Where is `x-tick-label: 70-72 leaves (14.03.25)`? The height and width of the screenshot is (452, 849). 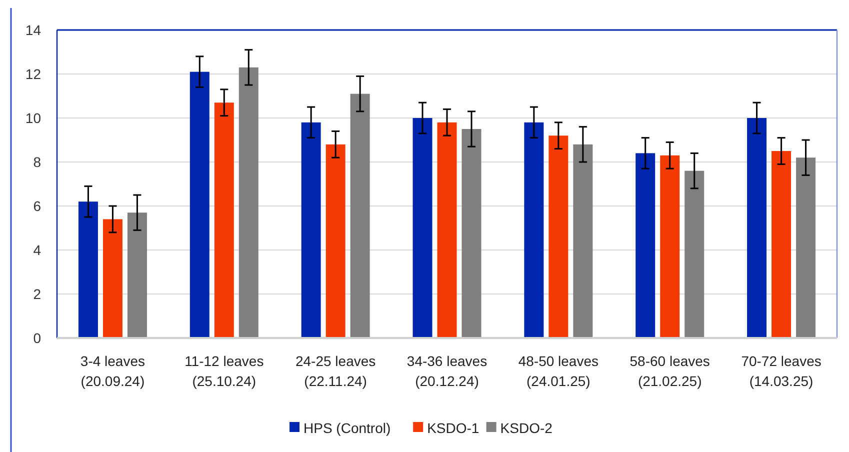 x-tick-label: 70-72 leaves (14.03.25) is located at coordinates (781, 371).